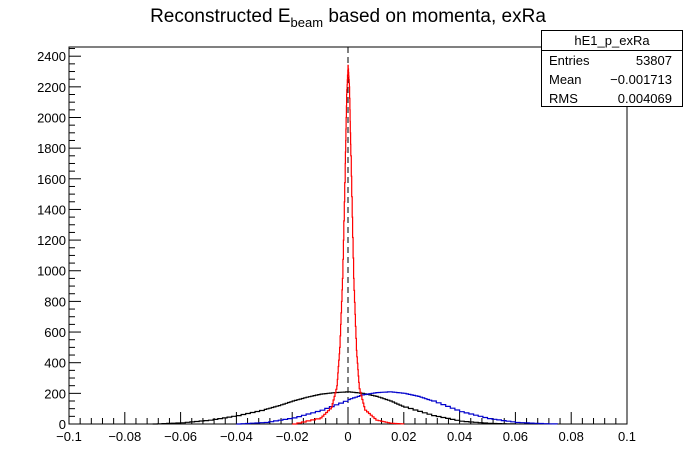 The height and width of the screenshot is (472, 696). Describe the element at coordinates (180, 436) in the screenshot. I see `x-tick-label: −0.06` at that location.